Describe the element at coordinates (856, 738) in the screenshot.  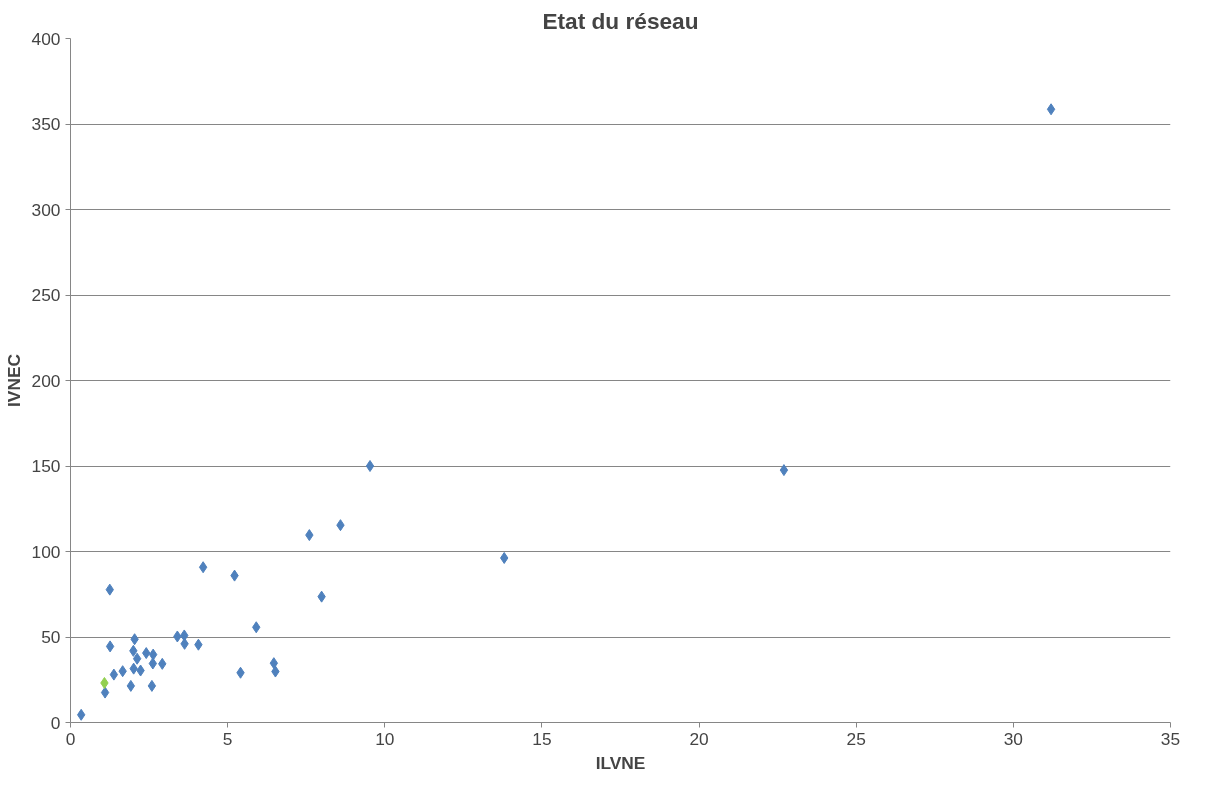
I see `x-tick-label: 25` at that location.